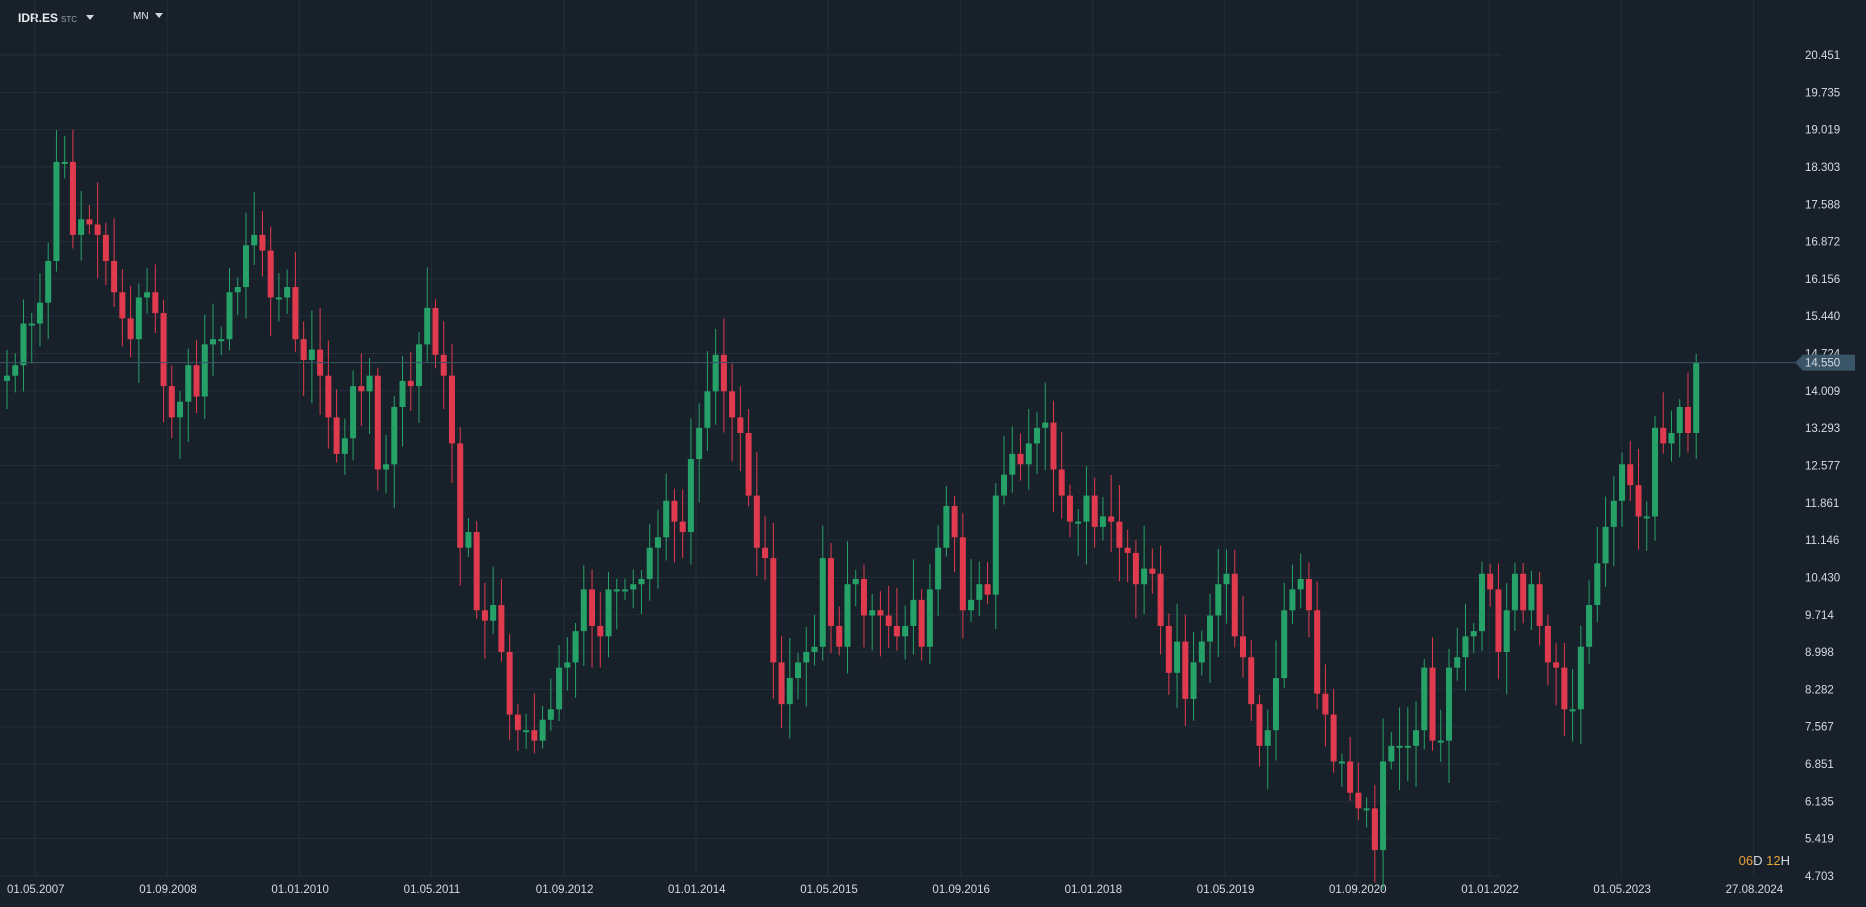  I want to click on timeframe-label: MN, so click(141, 16).